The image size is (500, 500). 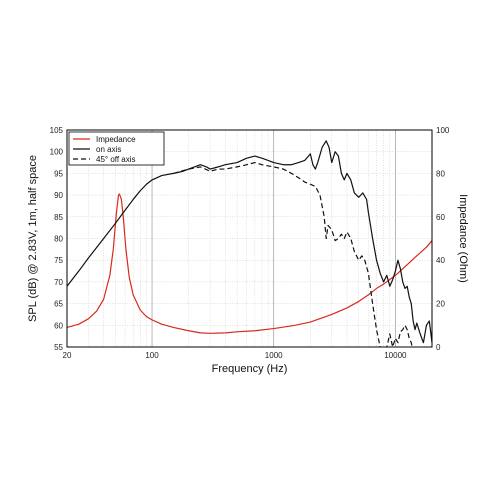 What do you see at coordinates (250, 369) in the screenshot?
I see `x-axis-title: Frequency (Hz)` at bounding box center [250, 369].